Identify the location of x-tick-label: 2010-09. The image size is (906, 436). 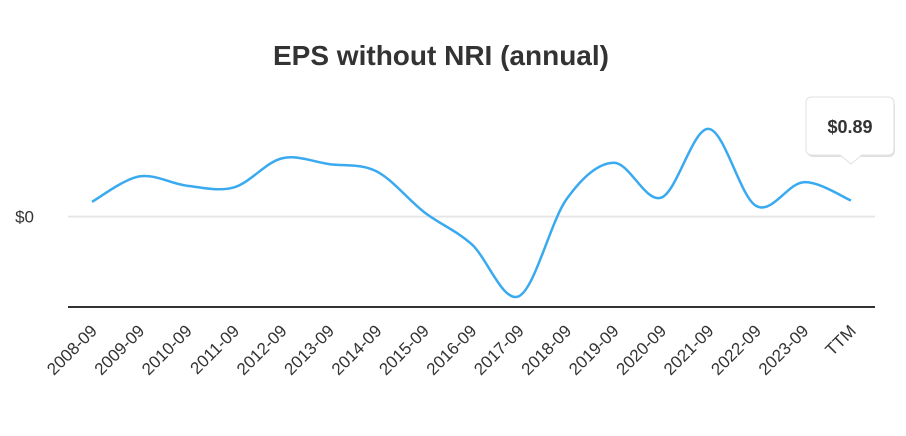
(167, 350).